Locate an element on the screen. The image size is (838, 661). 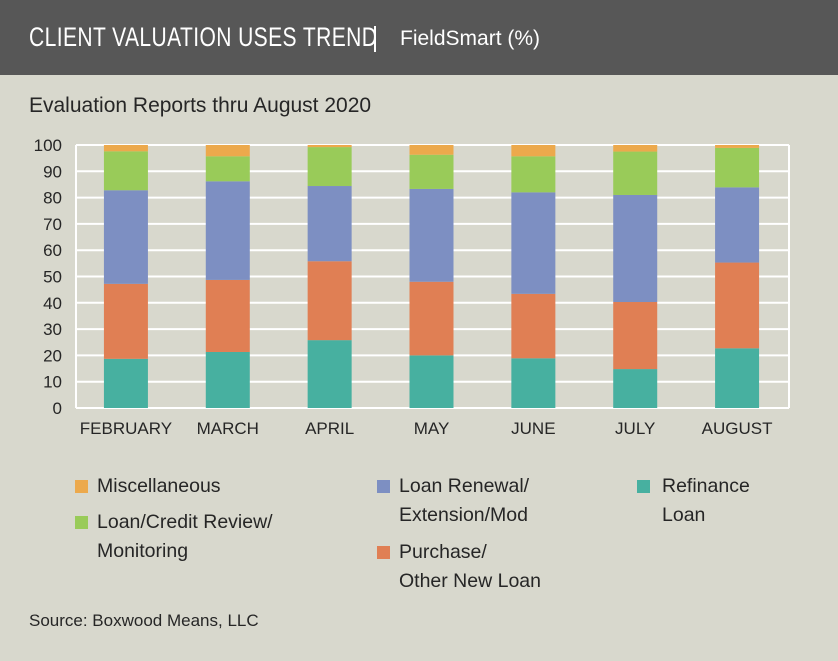
legend-swatch-refi is located at coordinates (643, 486).